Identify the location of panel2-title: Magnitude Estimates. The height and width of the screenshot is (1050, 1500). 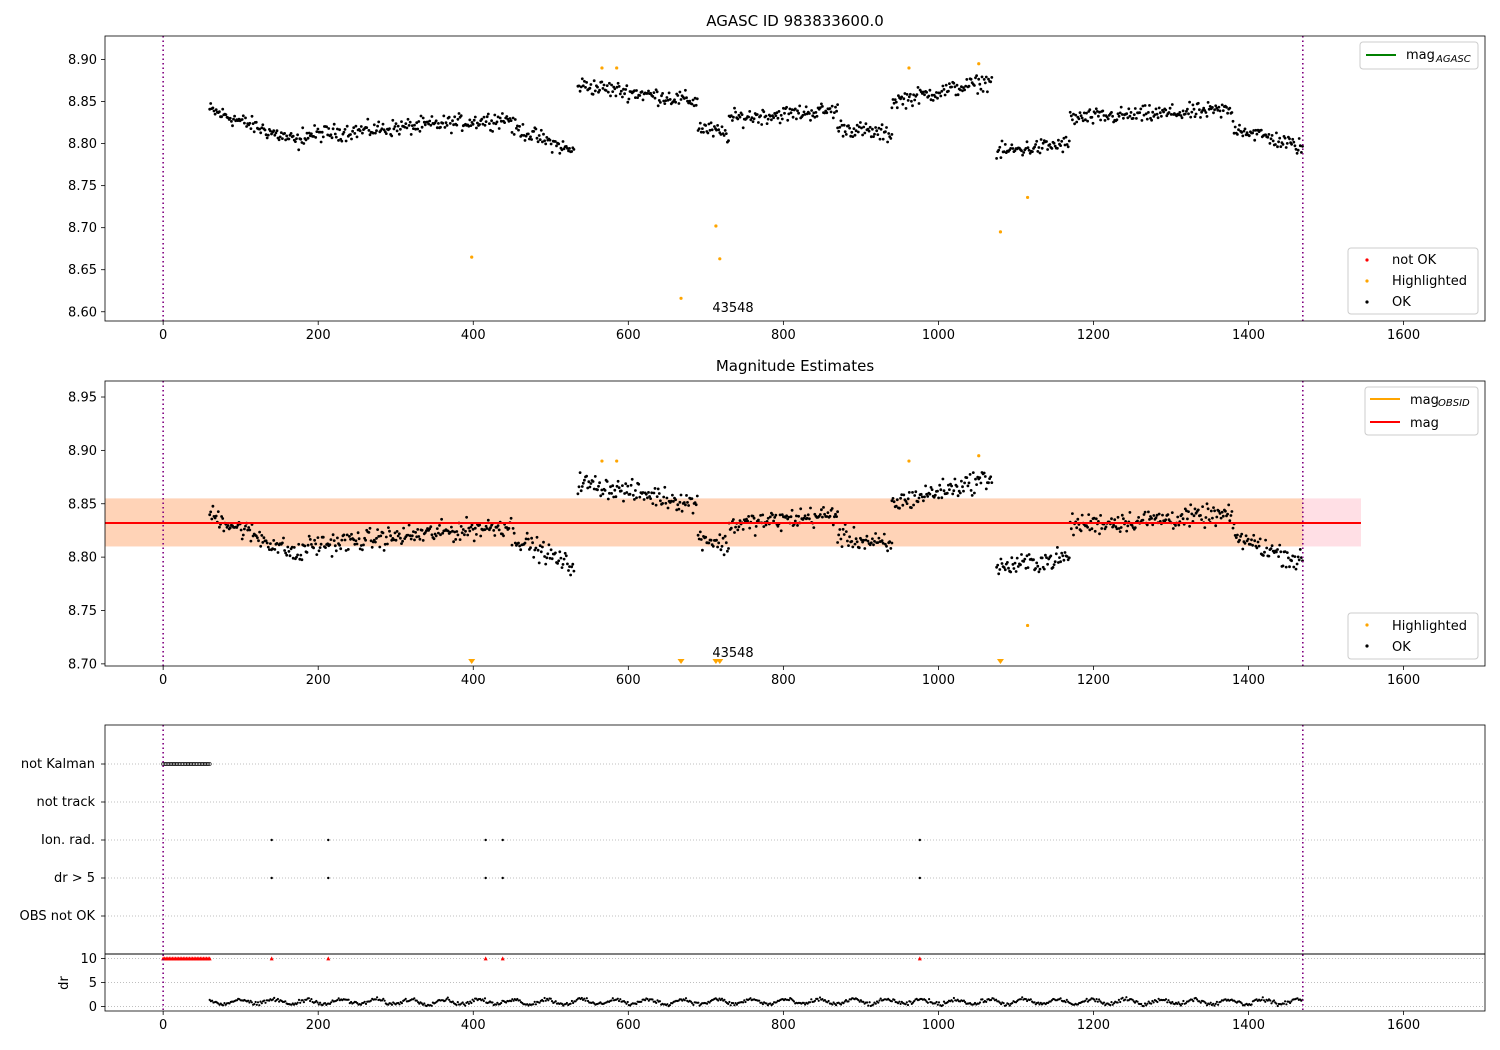
(795, 366).